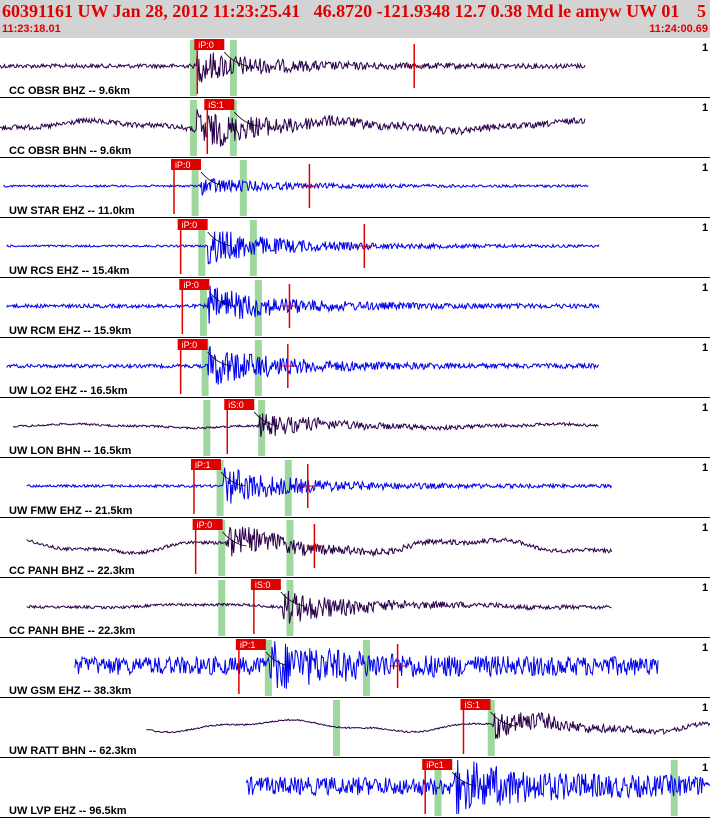 The image size is (710, 818). What do you see at coordinates (72, 571) in the screenshot?
I see `station-label: CC PANH BHZ -- 22.3km` at bounding box center [72, 571].